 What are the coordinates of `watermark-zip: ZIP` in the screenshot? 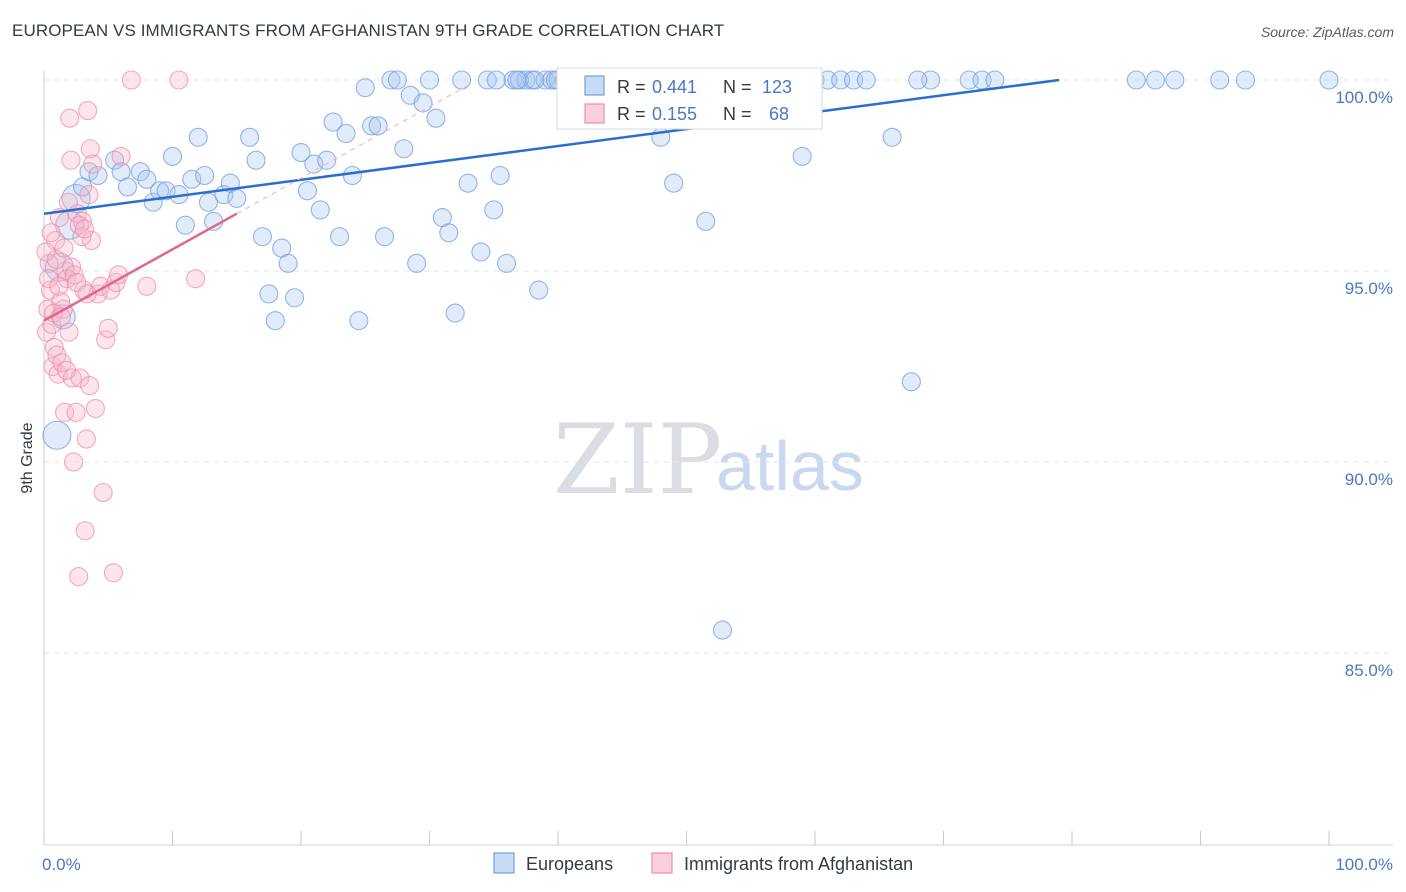 It's located at (637, 460).